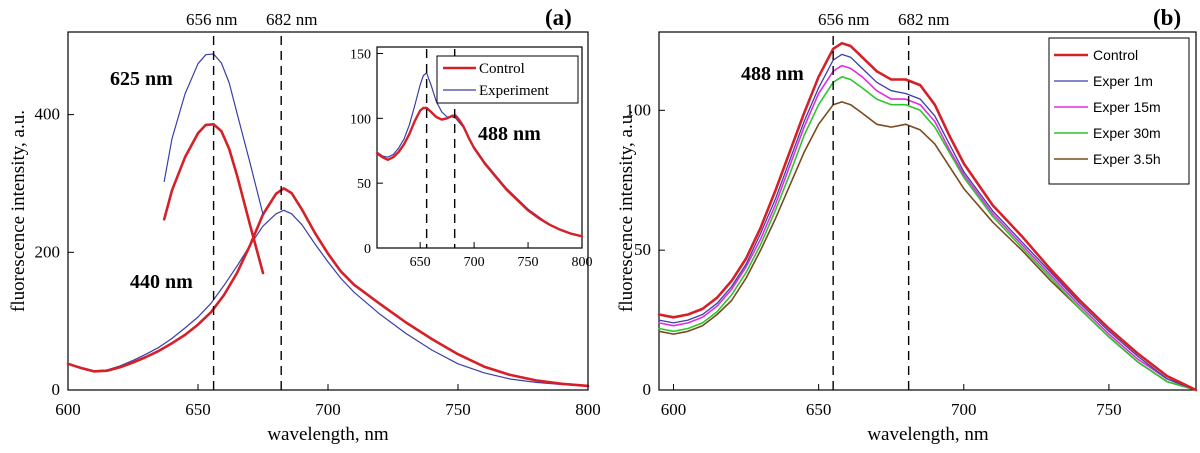 The image size is (1200, 453). Describe the element at coordinates (48, 251) in the screenshot. I see `a-ytick-label-200: 200` at that location.